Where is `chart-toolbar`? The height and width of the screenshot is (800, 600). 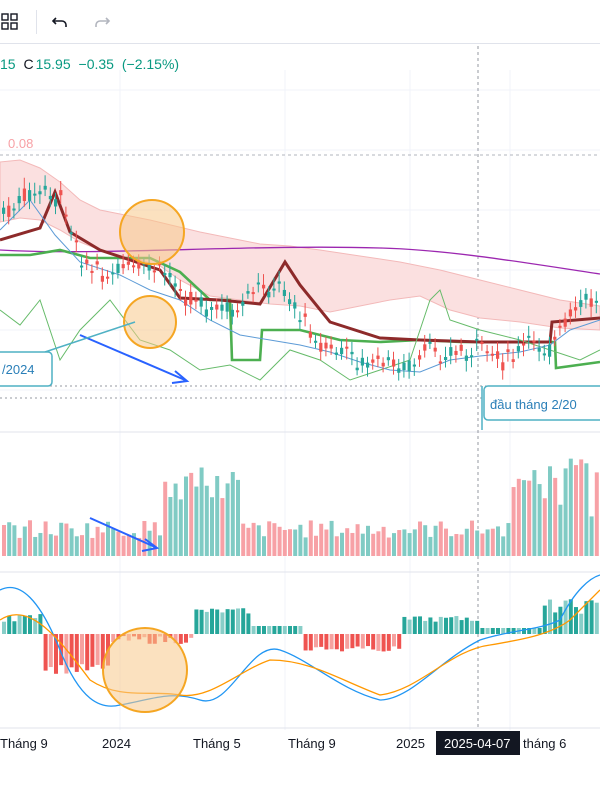 chart-toolbar is located at coordinates (300, 22).